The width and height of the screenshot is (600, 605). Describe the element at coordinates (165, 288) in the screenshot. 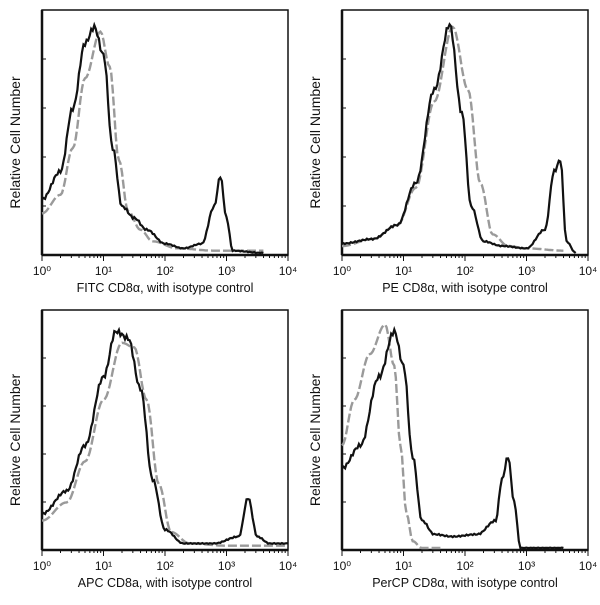

I see `x-axis-label: FITC CD8α, with isotype control` at that location.